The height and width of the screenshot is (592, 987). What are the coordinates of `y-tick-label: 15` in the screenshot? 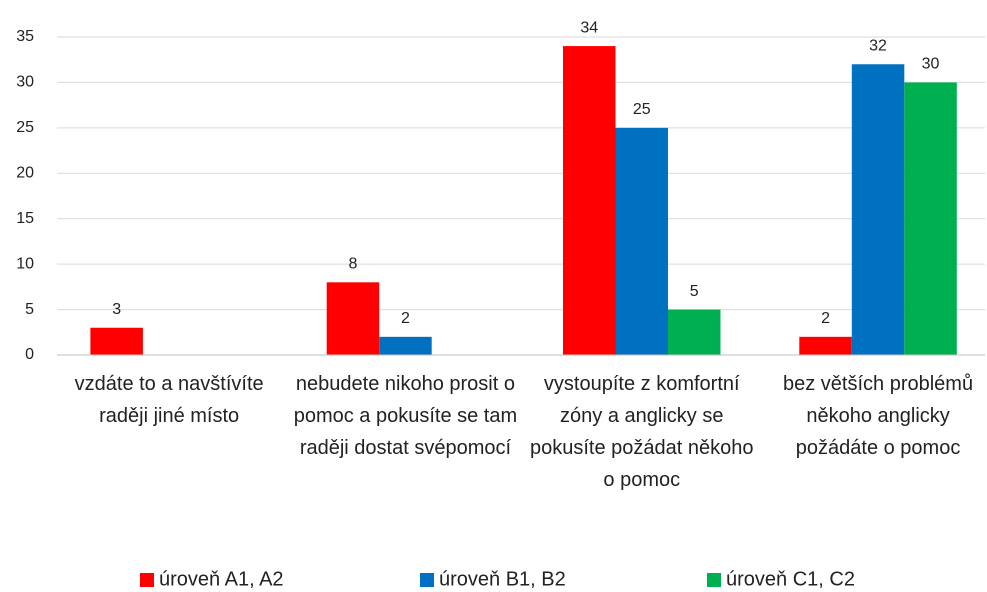 It's located at (25, 218).